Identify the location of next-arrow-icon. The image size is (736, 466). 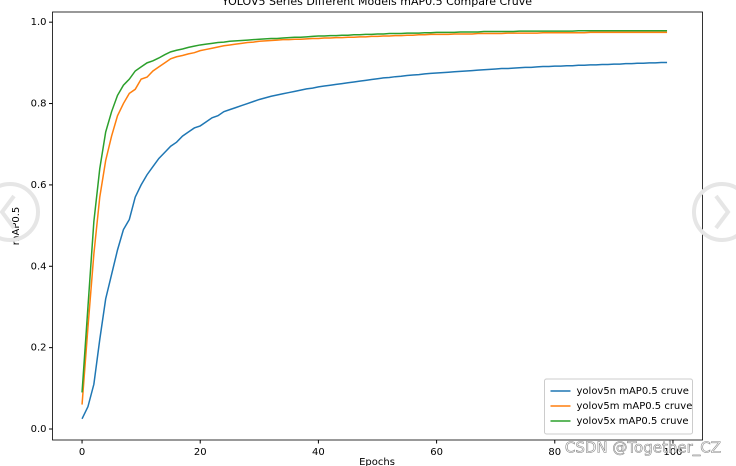
(722, 212).